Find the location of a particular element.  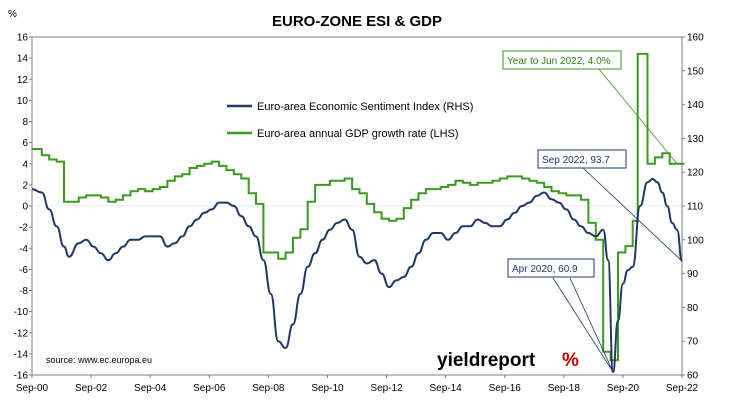

annotation-gdp: Year to Jun 2022, 4.0% is located at coordinates (559, 61).